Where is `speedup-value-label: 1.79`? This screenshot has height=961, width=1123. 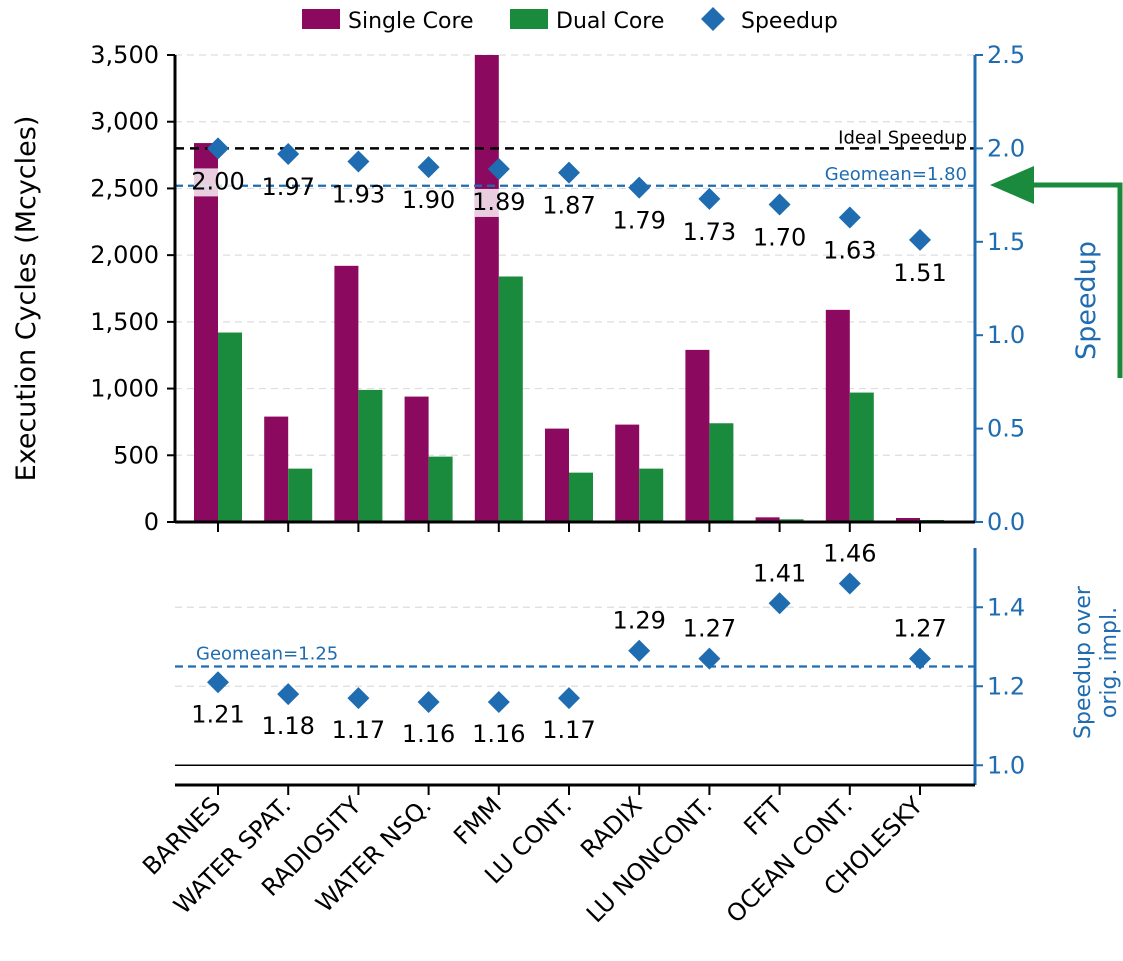
speedup-value-label: 1.79 is located at coordinates (638, 221).